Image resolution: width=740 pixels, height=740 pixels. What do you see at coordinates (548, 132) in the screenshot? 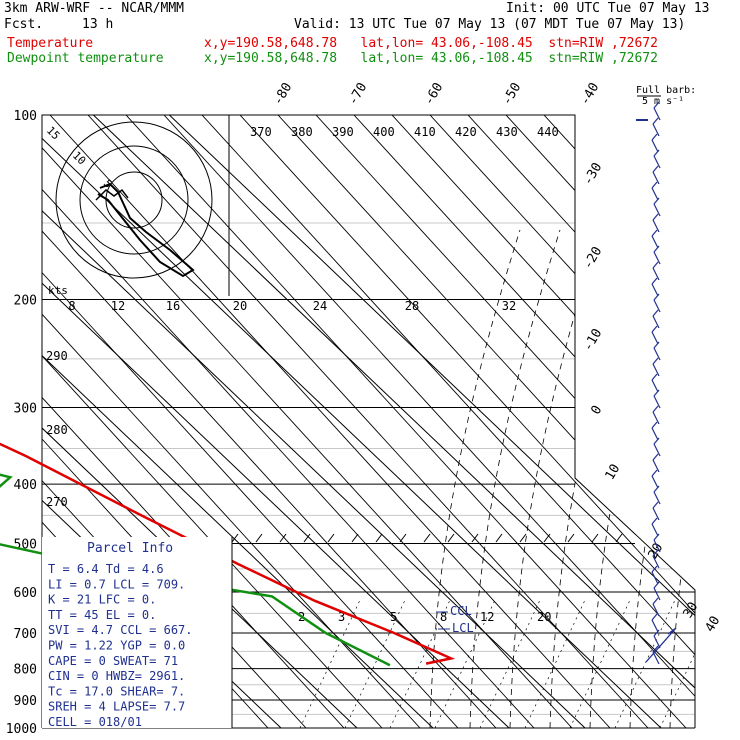
I see `theta-label: 440` at bounding box center [548, 132].